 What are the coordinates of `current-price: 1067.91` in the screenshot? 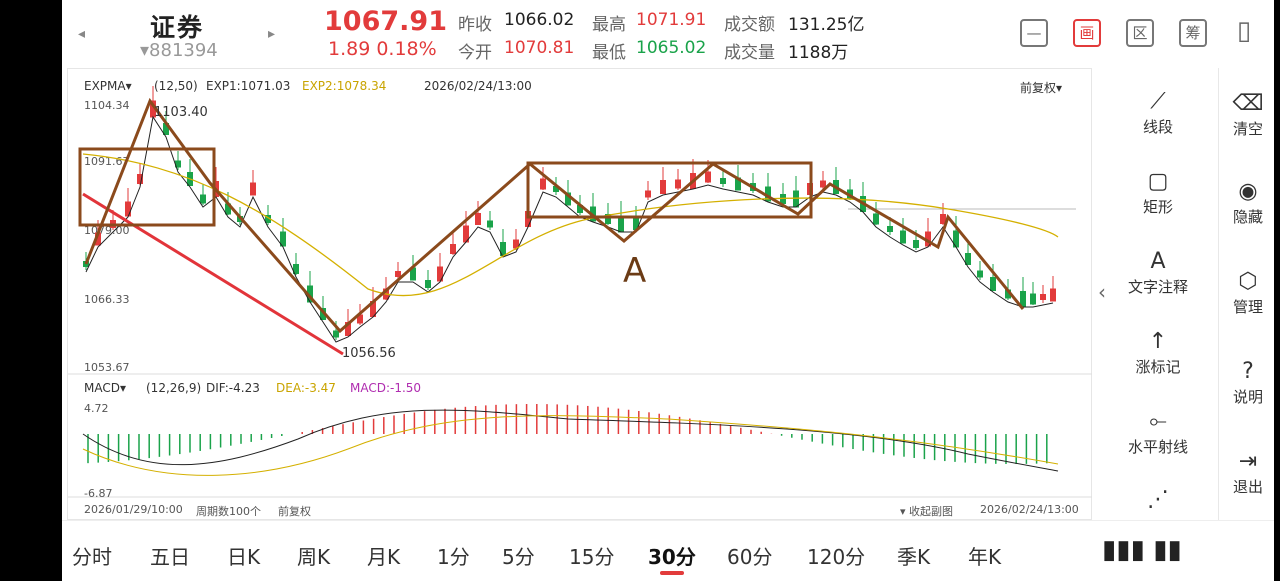 It's located at (385, 21).